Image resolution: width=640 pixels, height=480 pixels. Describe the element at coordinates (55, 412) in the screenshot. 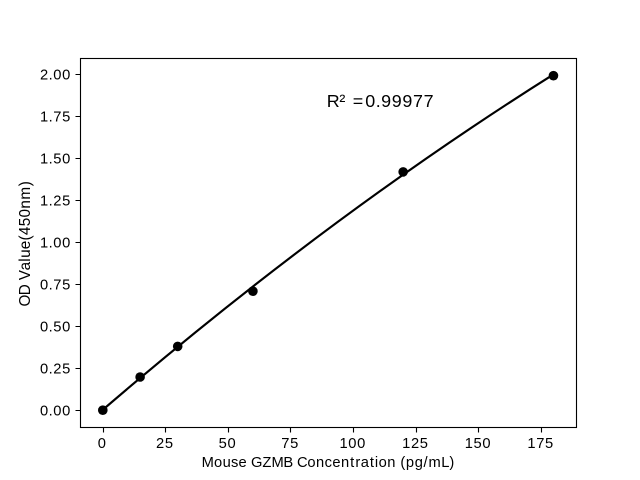

I see `svg-text: 0.00` at that location.